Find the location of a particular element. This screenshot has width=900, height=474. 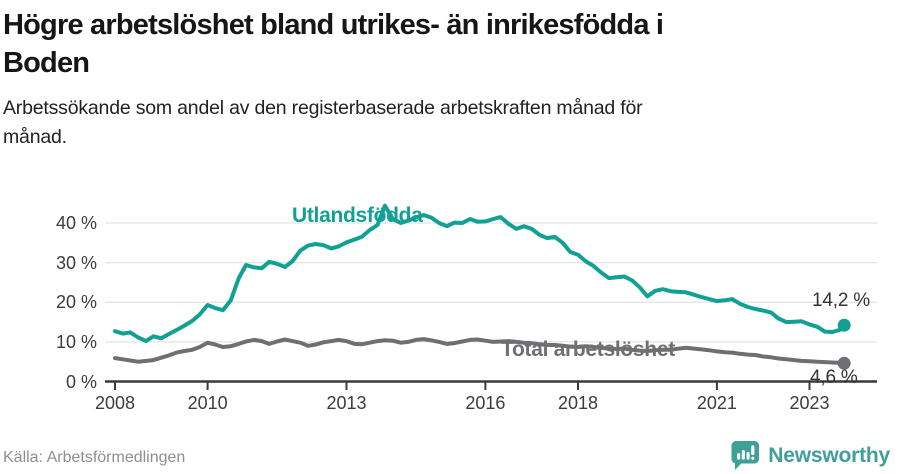

y-tick-label: 20 % is located at coordinates (76, 302).